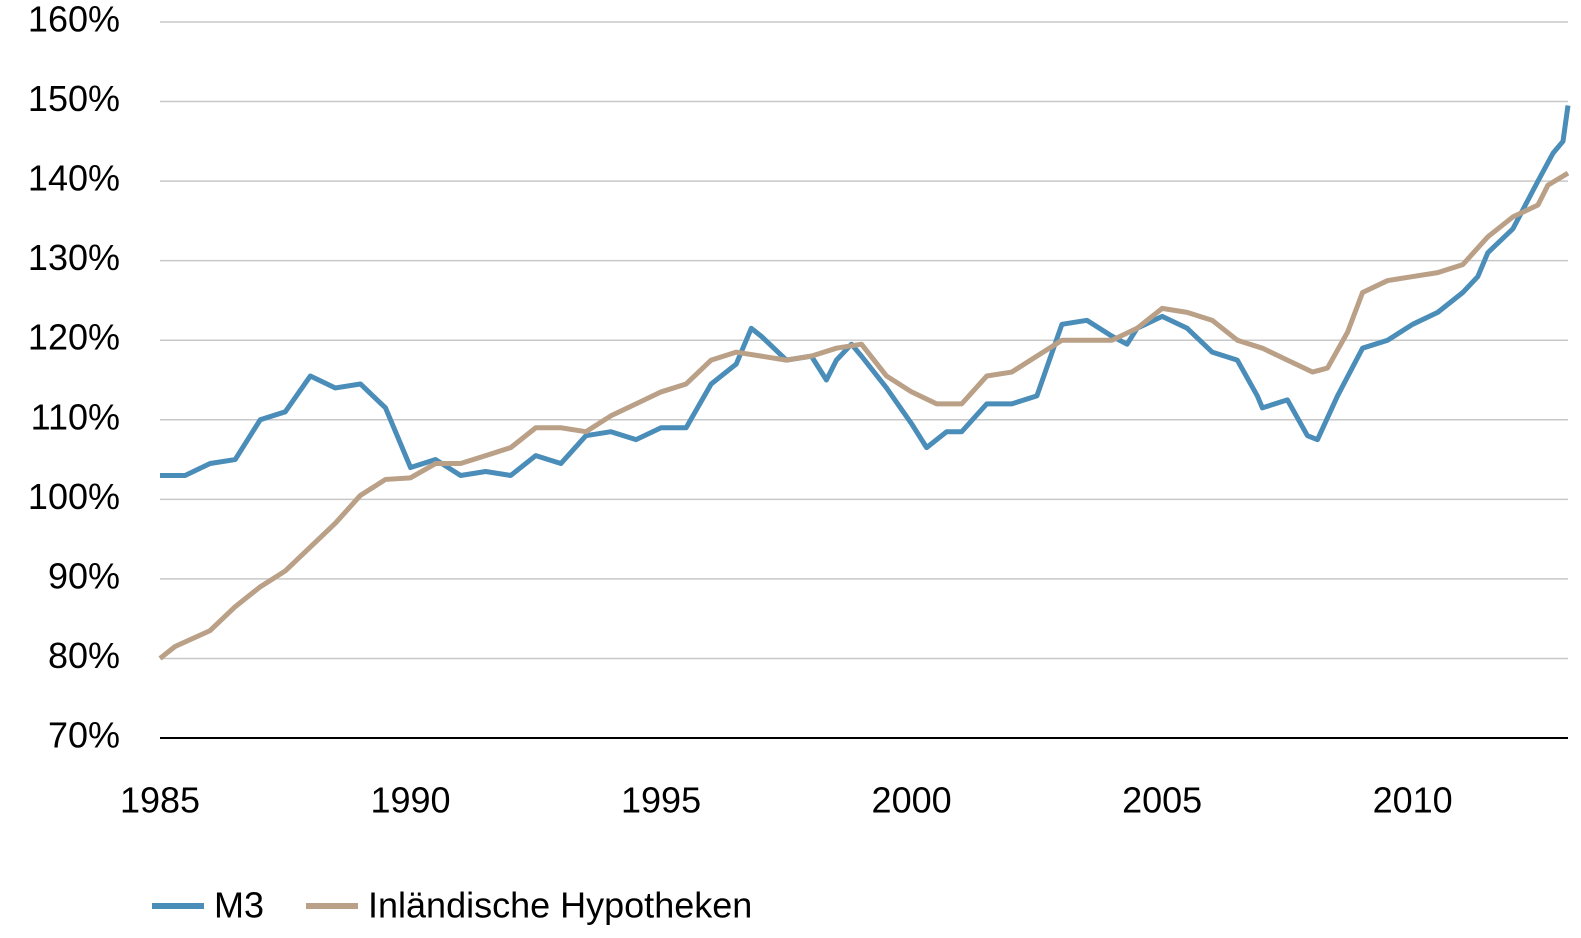 This screenshot has height=938, width=1581. What do you see at coordinates (74, 178) in the screenshot?
I see `y-tick-label: 140%` at bounding box center [74, 178].